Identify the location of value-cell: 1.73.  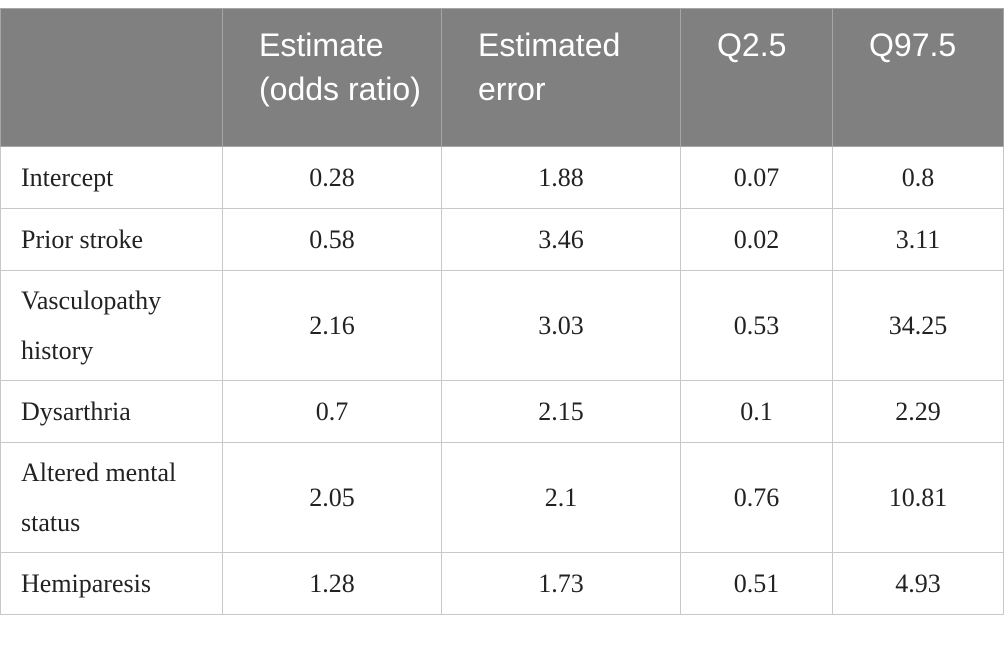
(561, 583).